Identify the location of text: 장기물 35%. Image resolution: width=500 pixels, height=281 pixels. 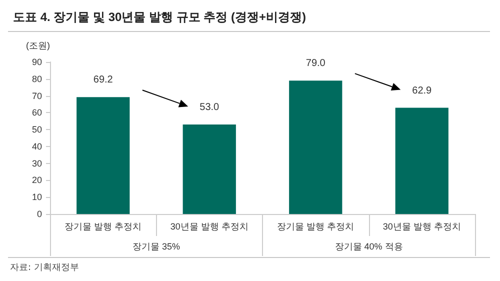
(156, 247).